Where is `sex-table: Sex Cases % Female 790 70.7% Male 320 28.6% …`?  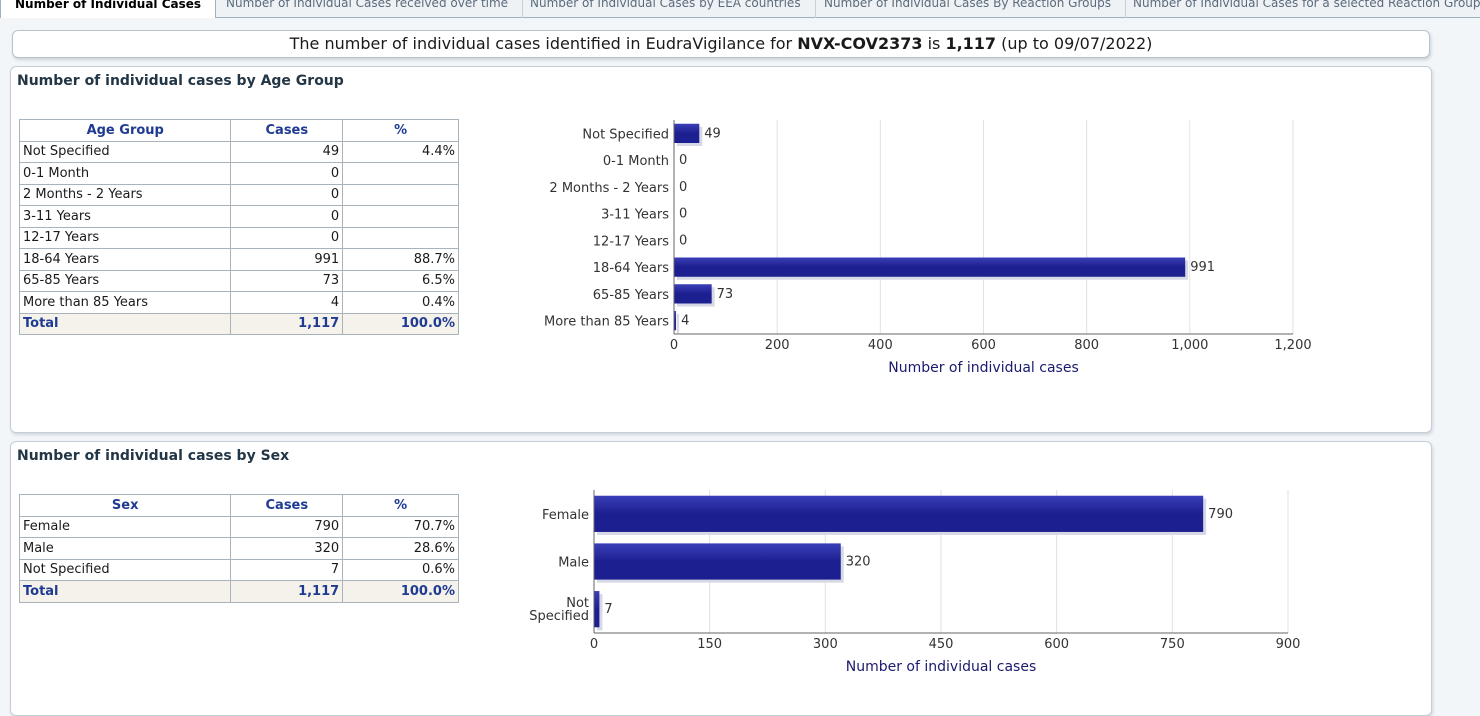
sex-table: Sex Cases % Female 790 70.7% Male 320 28.6% … is located at coordinates (238, 548).